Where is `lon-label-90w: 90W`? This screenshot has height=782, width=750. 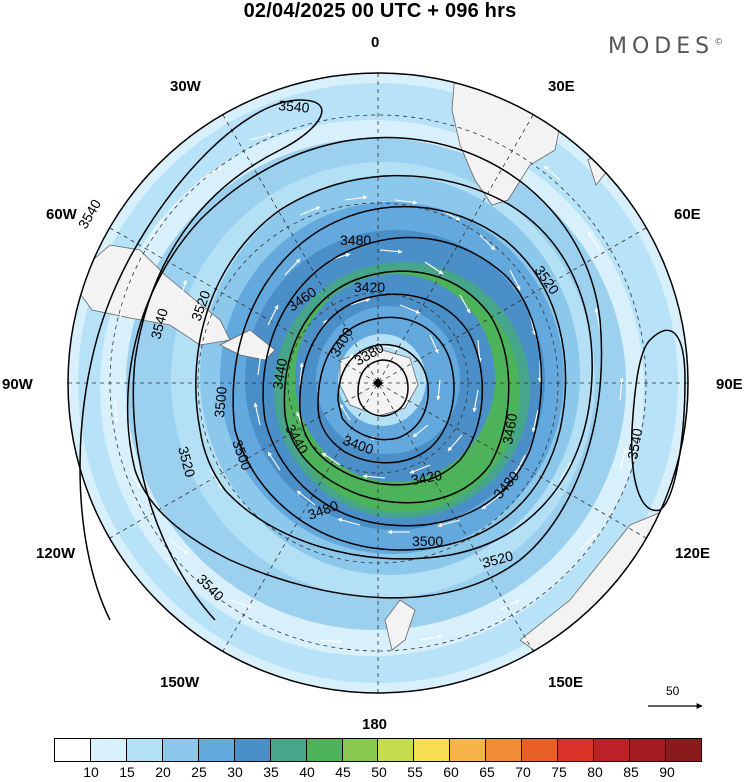 lon-label-90w: 90W is located at coordinates (17, 384).